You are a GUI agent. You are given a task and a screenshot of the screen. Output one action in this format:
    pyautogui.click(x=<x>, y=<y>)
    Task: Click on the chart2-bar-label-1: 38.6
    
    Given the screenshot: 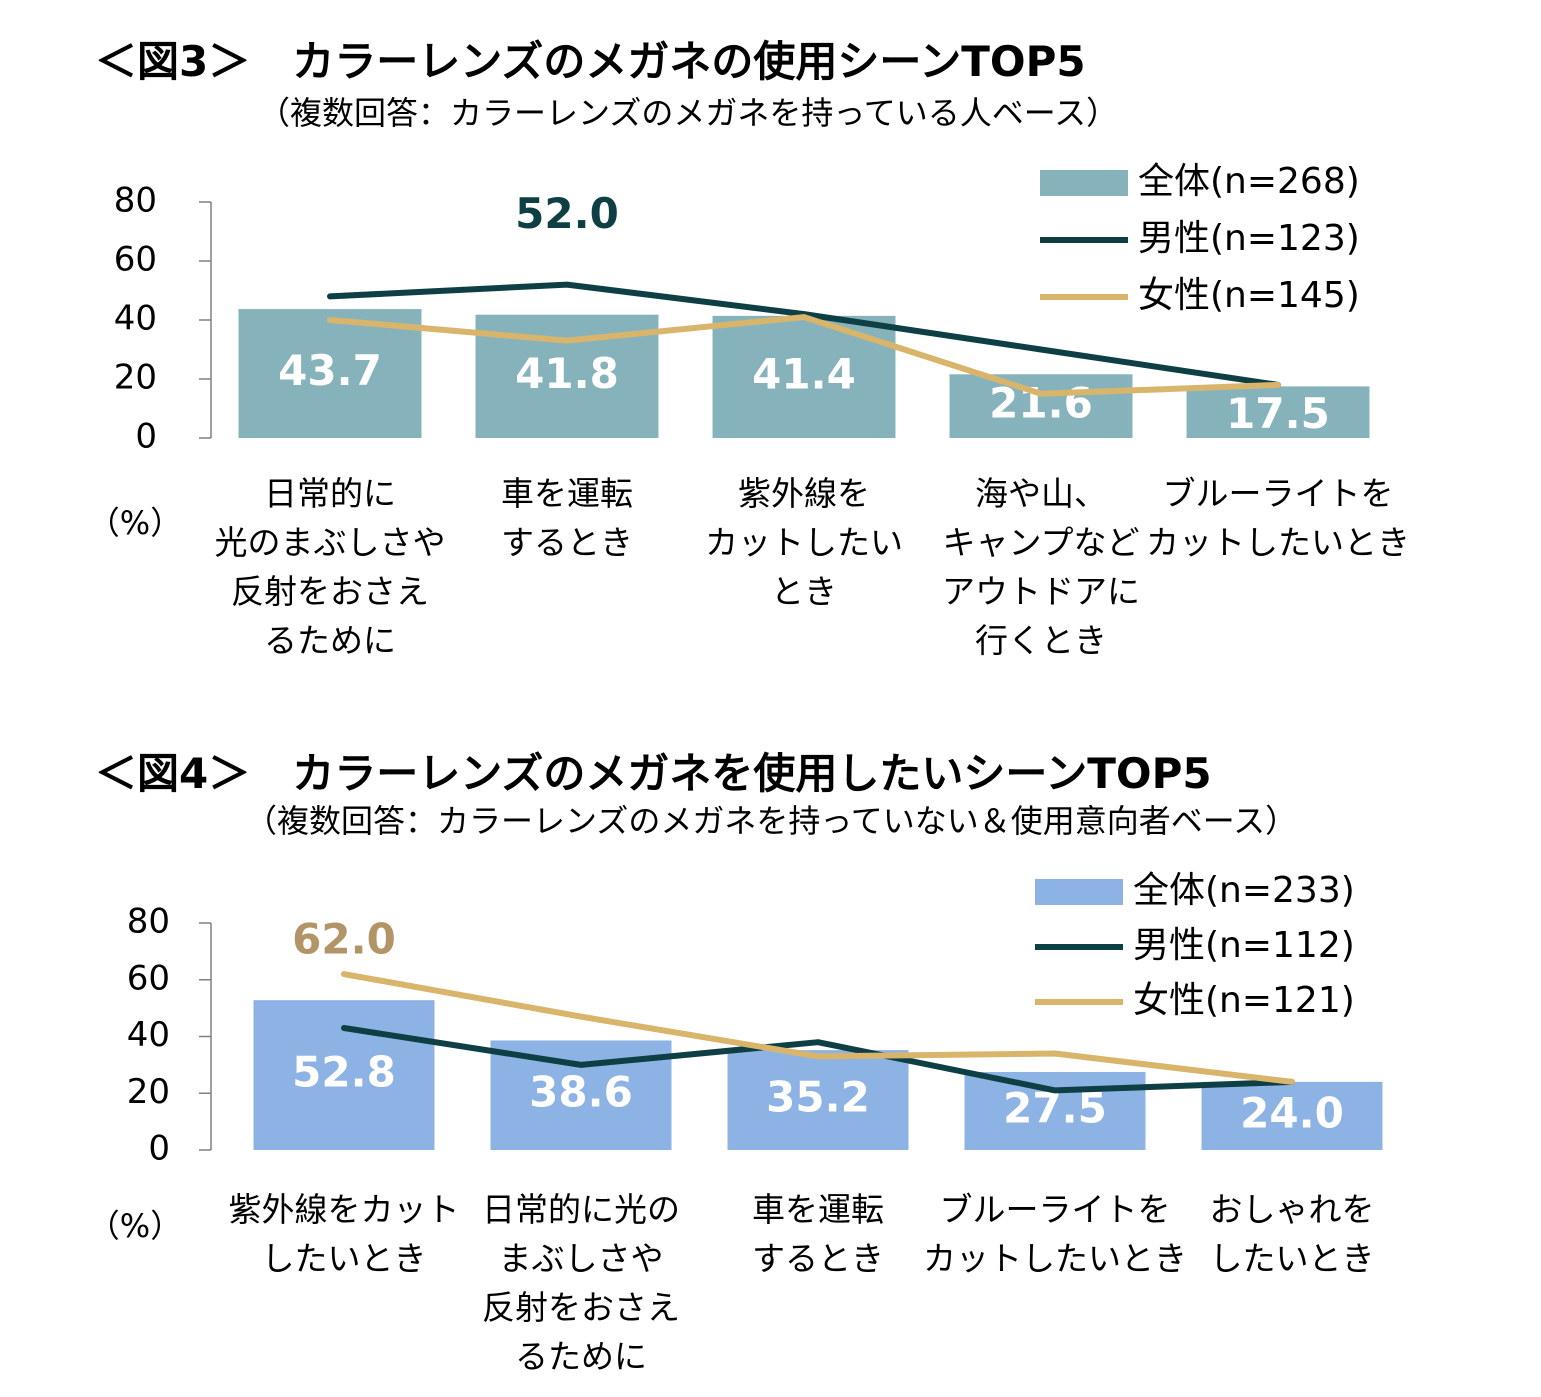 What is the action you would take?
    pyautogui.click(x=581, y=1092)
    